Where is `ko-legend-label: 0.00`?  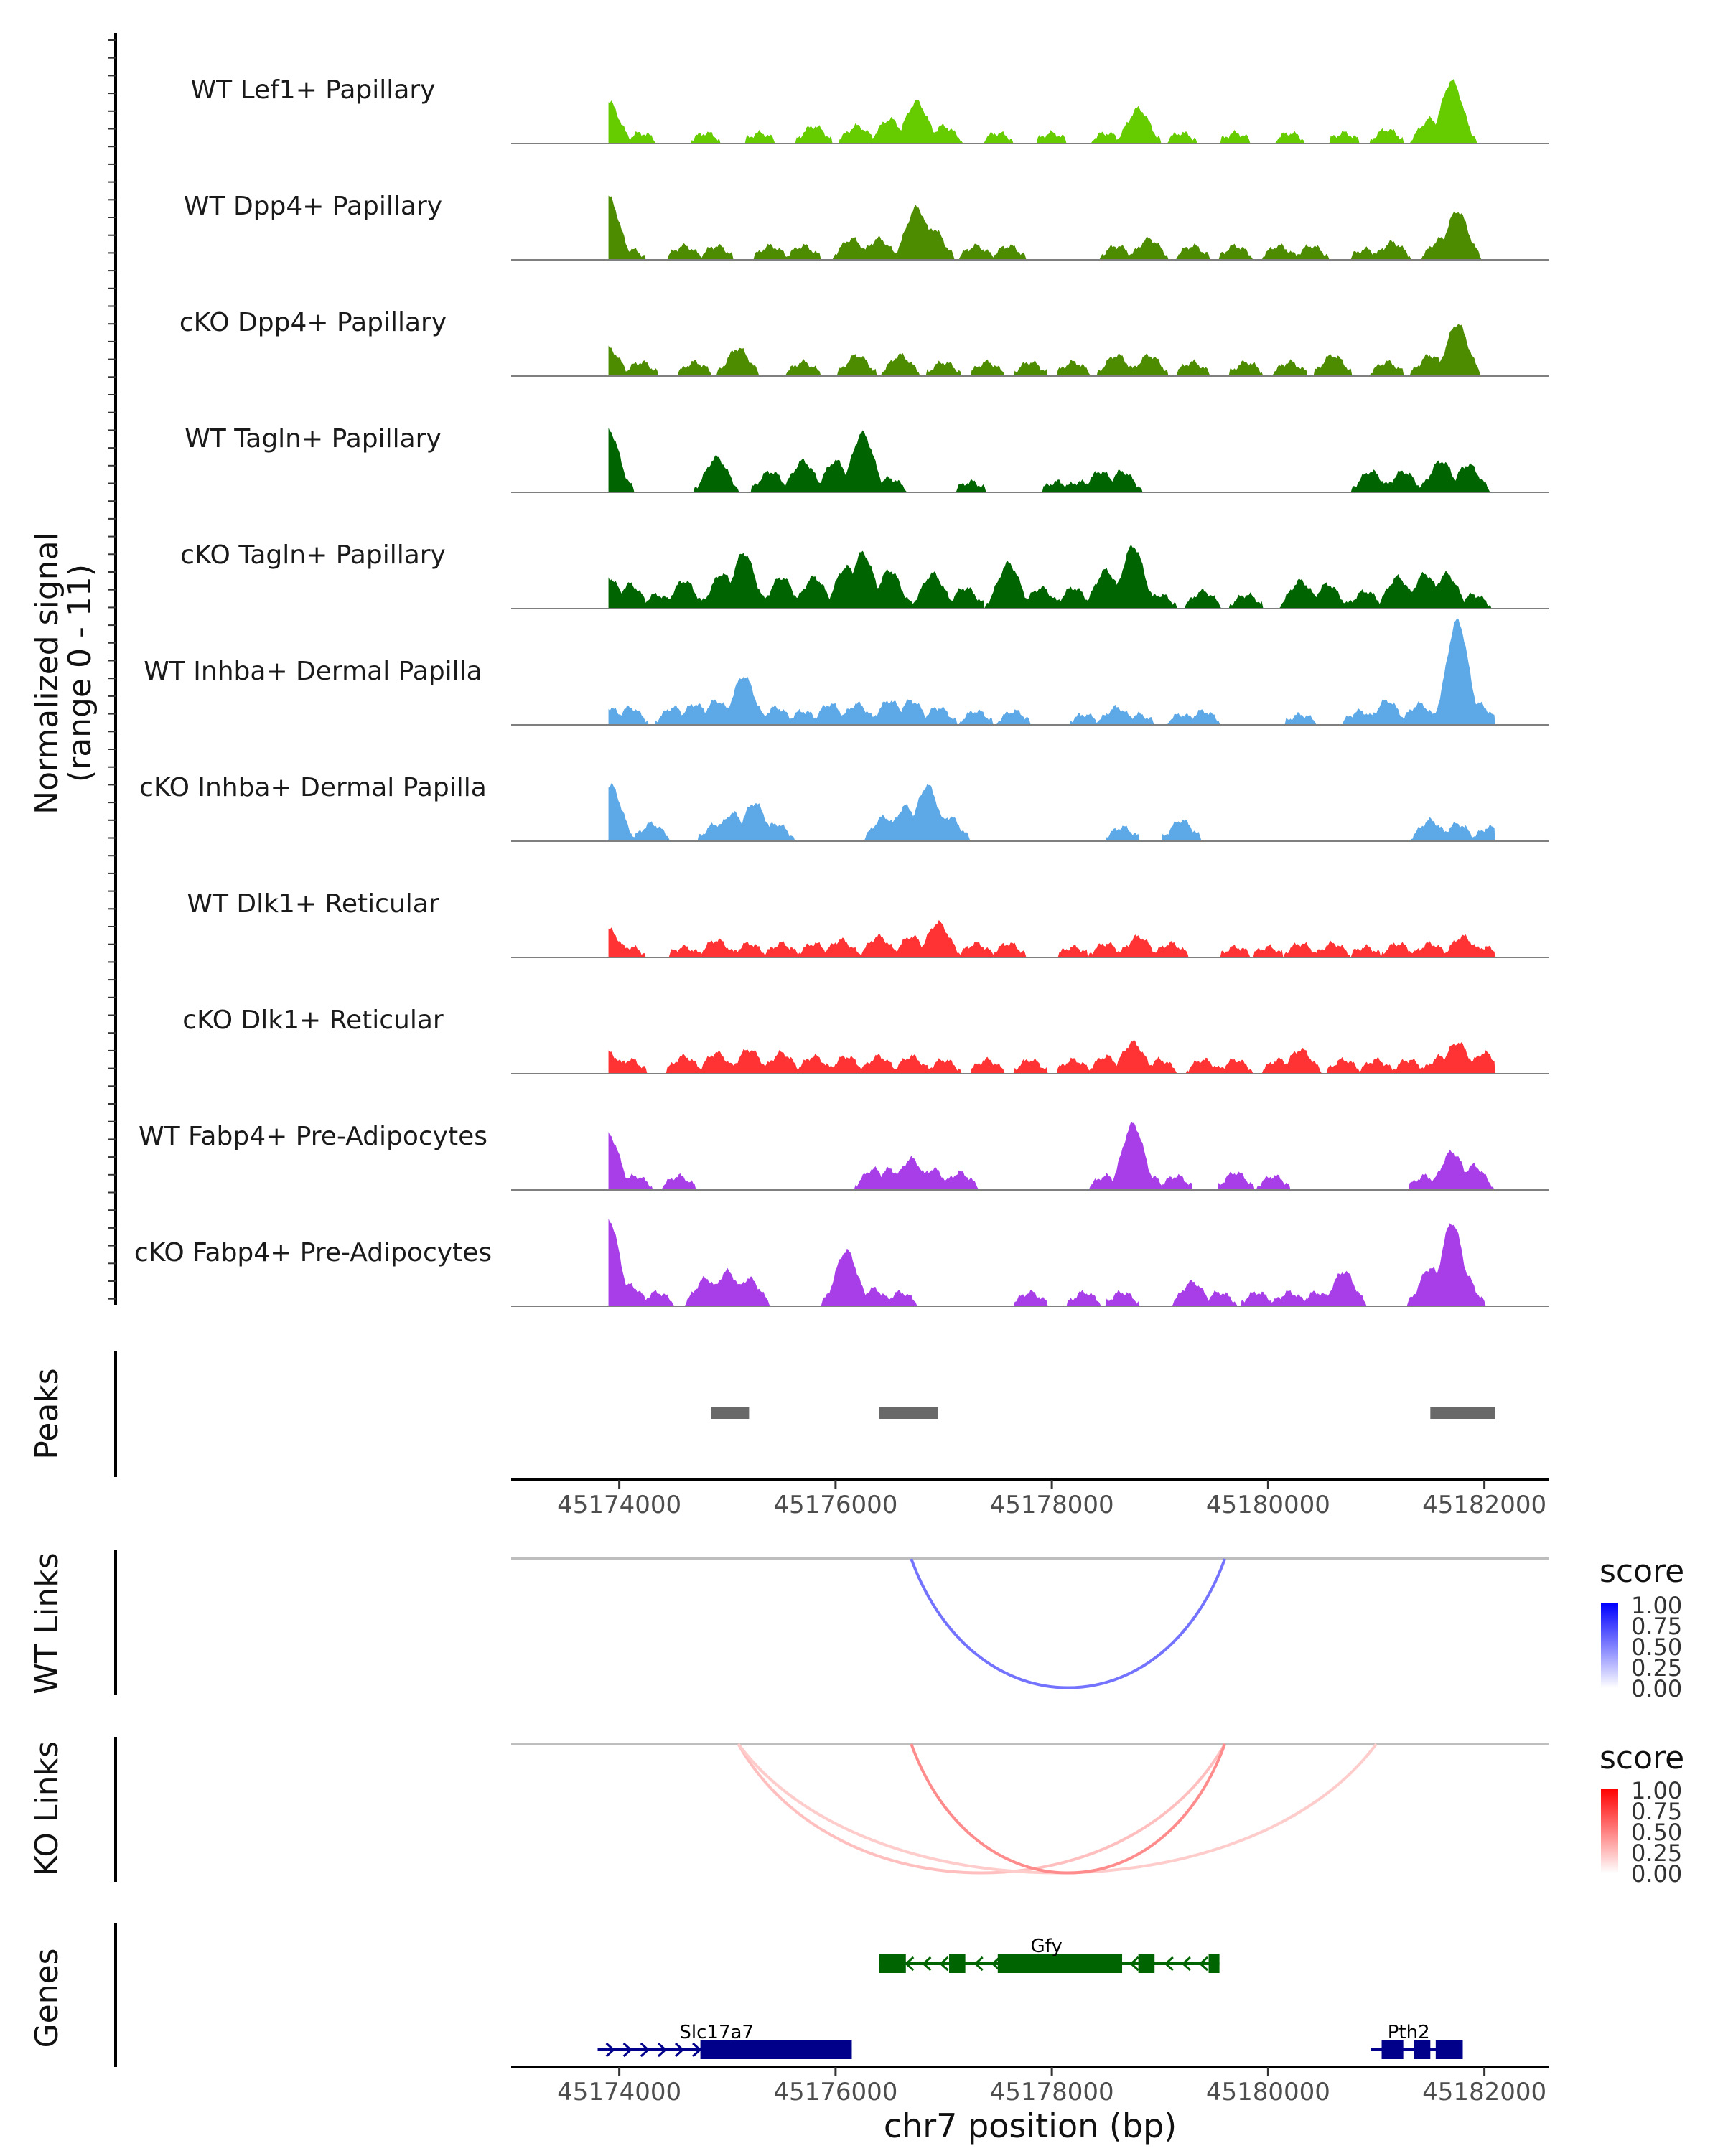 ko-legend-label: 0.00 is located at coordinates (1656, 1874).